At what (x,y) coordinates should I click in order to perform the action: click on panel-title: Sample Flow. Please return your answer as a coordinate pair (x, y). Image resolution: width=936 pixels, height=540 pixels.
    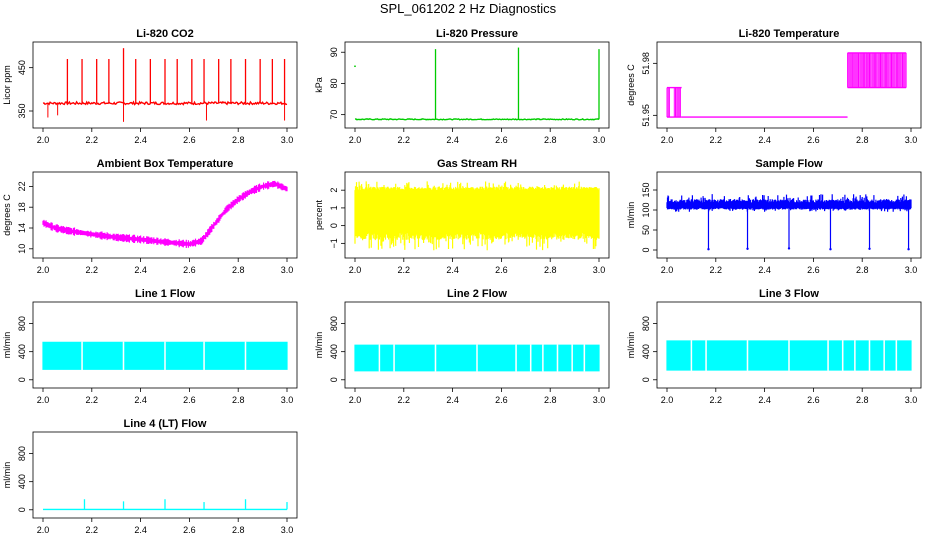
    Looking at the image, I should click on (789, 164).